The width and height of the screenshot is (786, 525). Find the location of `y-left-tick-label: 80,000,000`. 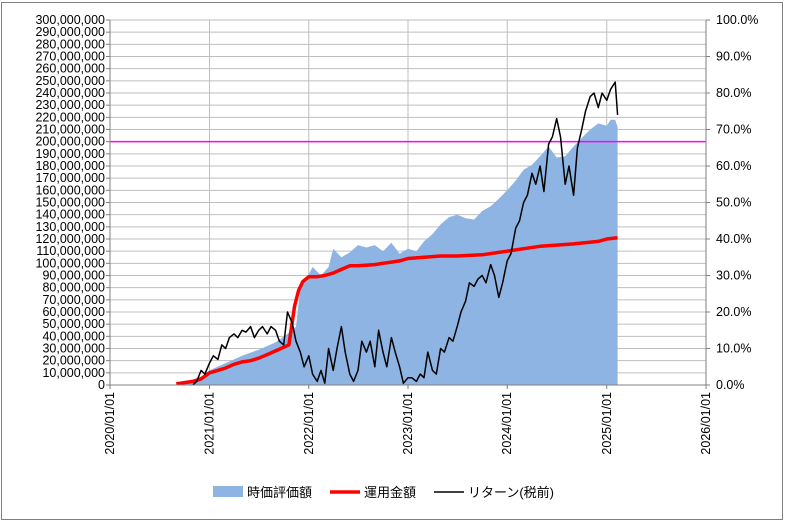

y-left-tick-label: 80,000,000 is located at coordinates (73, 288).